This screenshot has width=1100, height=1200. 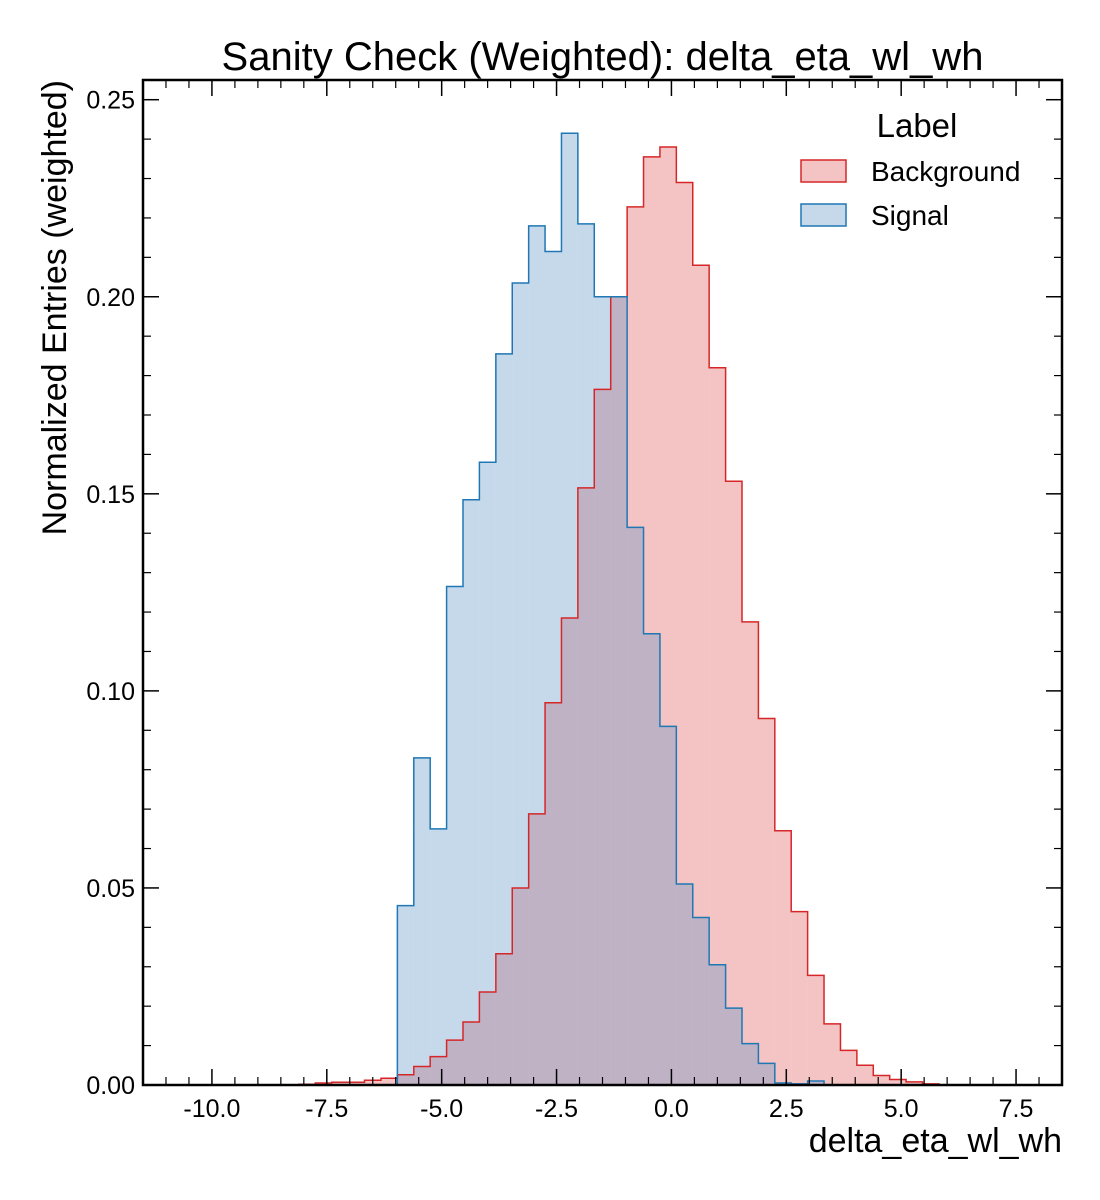 What do you see at coordinates (110, 101) in the screenshot?
I see `y-tick-label: 0.25` at bounding box center [110, 101].